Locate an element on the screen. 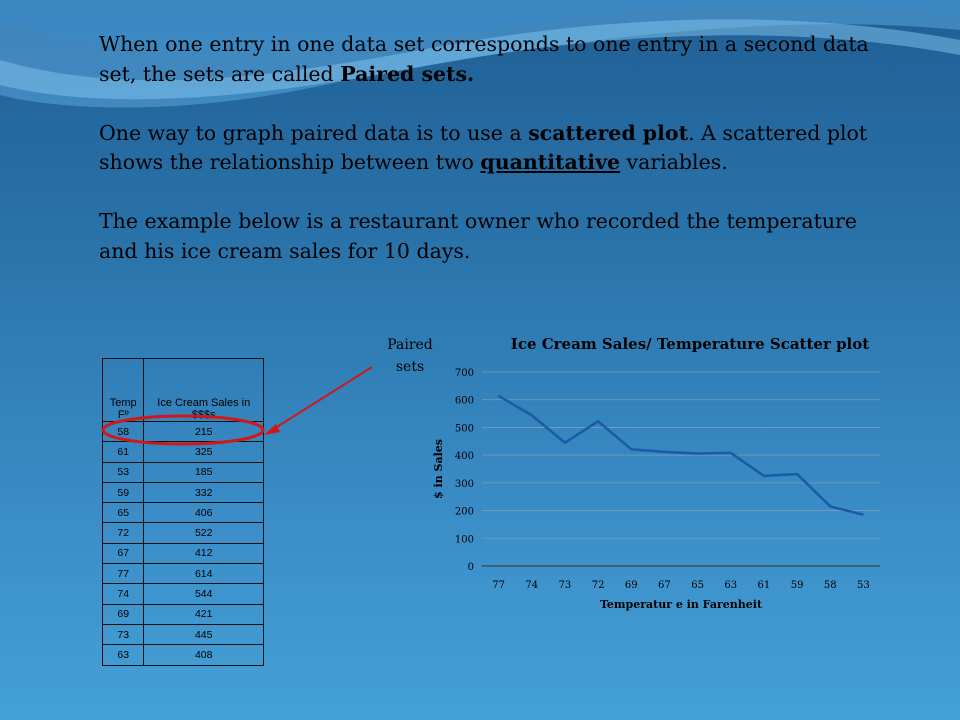 The image size is (960, 720). sales-cell: 185 is located at coordinates (203, 472).